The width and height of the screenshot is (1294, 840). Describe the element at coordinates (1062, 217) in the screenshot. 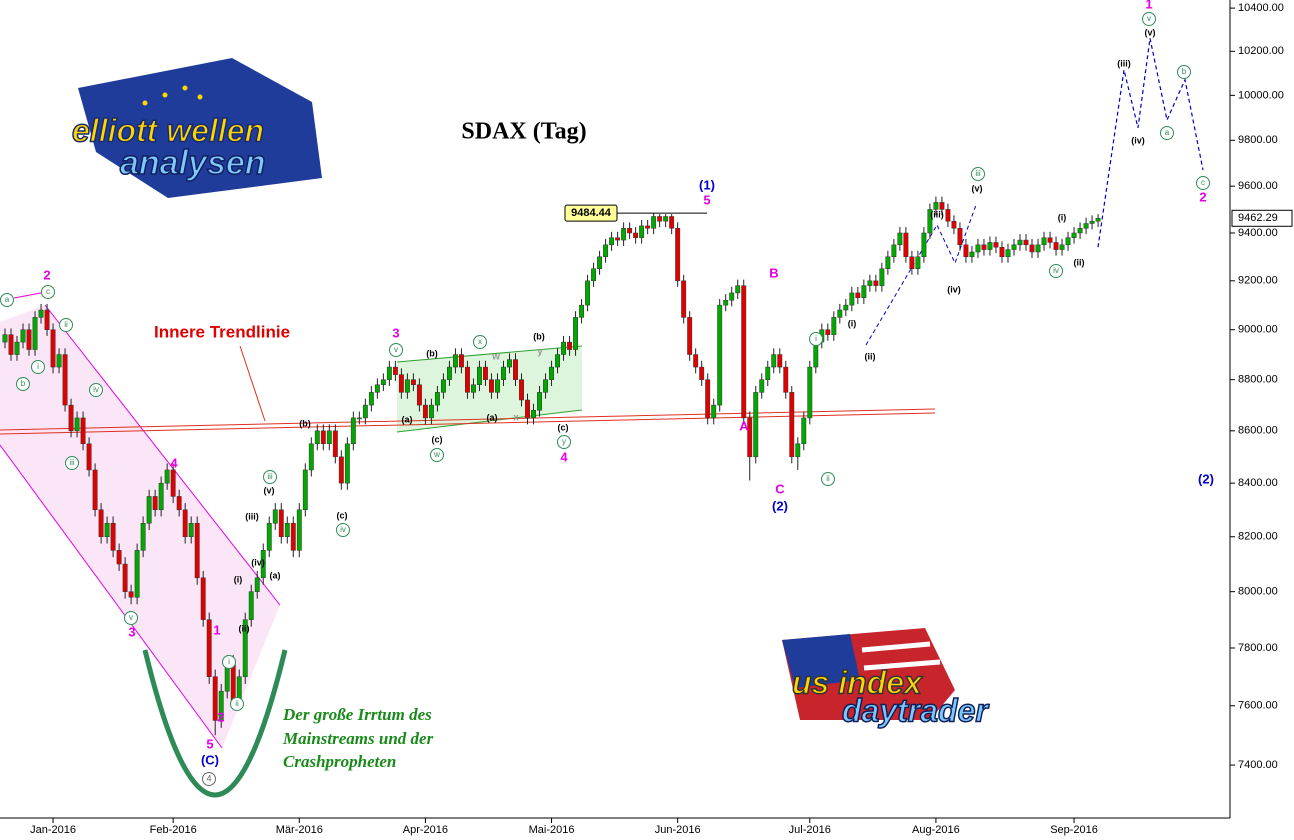

I see `wave-label: (i)` at that location.